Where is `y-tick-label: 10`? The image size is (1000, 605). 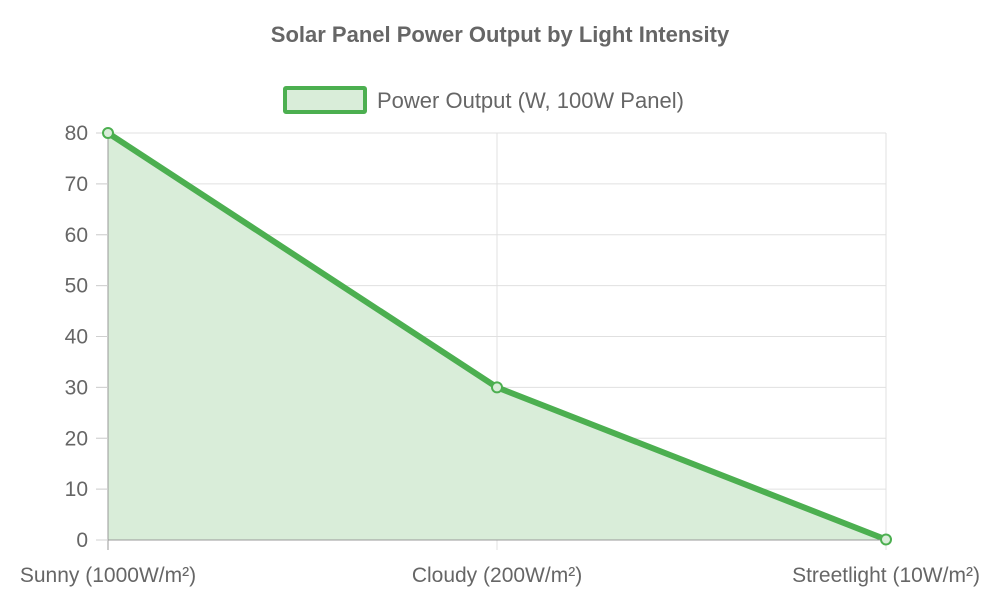
y-tick-label: 10 is located at coordinates (76, 489).